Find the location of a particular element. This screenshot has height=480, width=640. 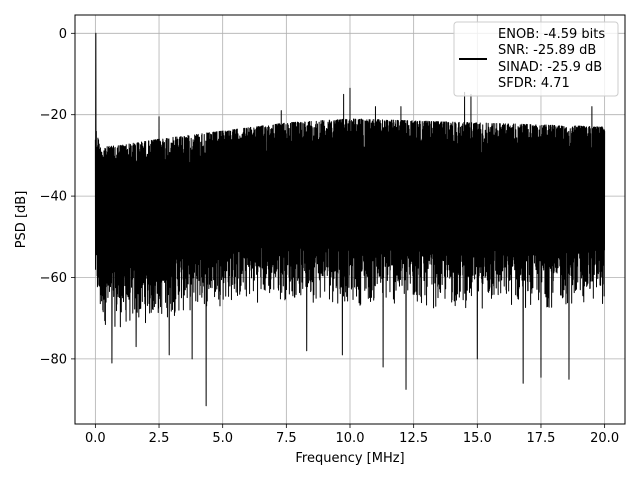

y-tick-label: −80 is located at coordinates (53, 359).